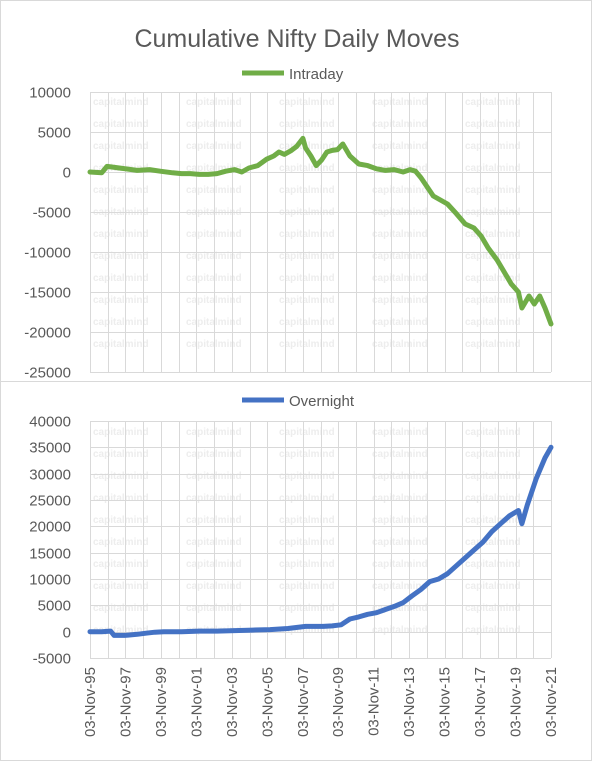 The height and width of the screenshot is (767, 592). Describe the element at coordinates (67, 633) in the screenshot. I see `y-tick-label: 0` at that location.